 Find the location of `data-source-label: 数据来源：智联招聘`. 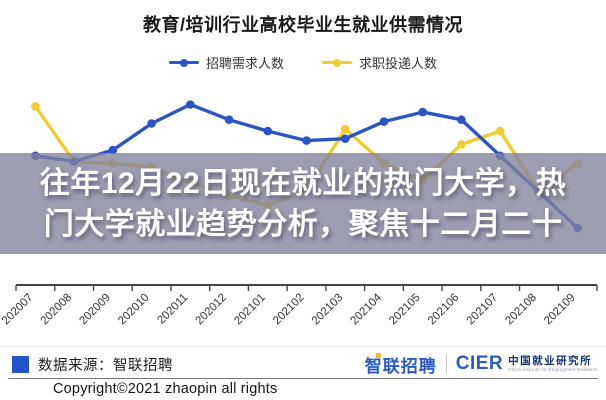

data-source-label: 数据来源：智联招聘 is located at coordinates (105, 365).